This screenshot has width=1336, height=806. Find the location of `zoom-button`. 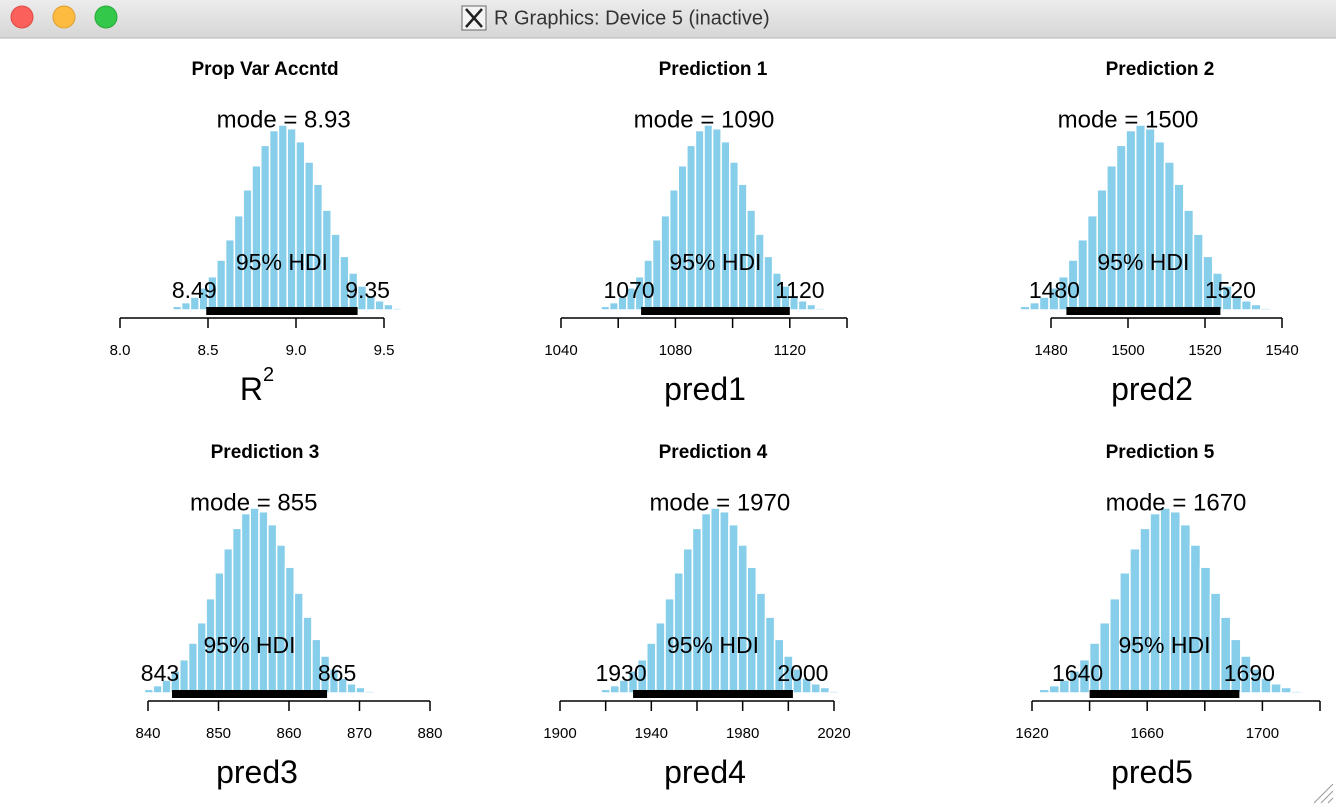

zoom-button is located at coordinates (106, 17).